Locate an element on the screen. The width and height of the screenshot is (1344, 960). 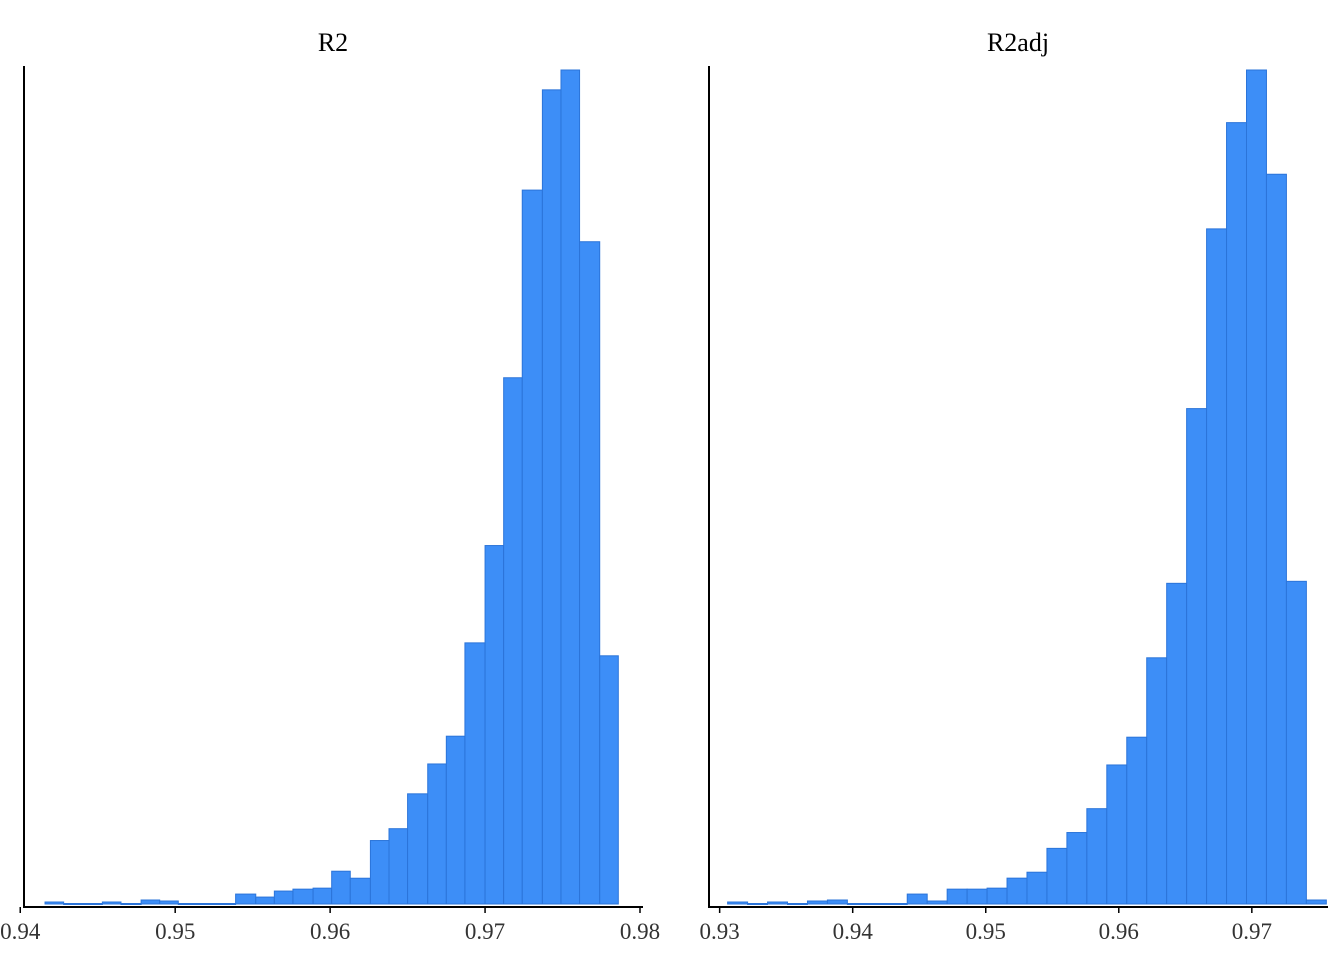
x-tick-label-r2adj-3: 0.96 is located at coordinates (1119, 931).